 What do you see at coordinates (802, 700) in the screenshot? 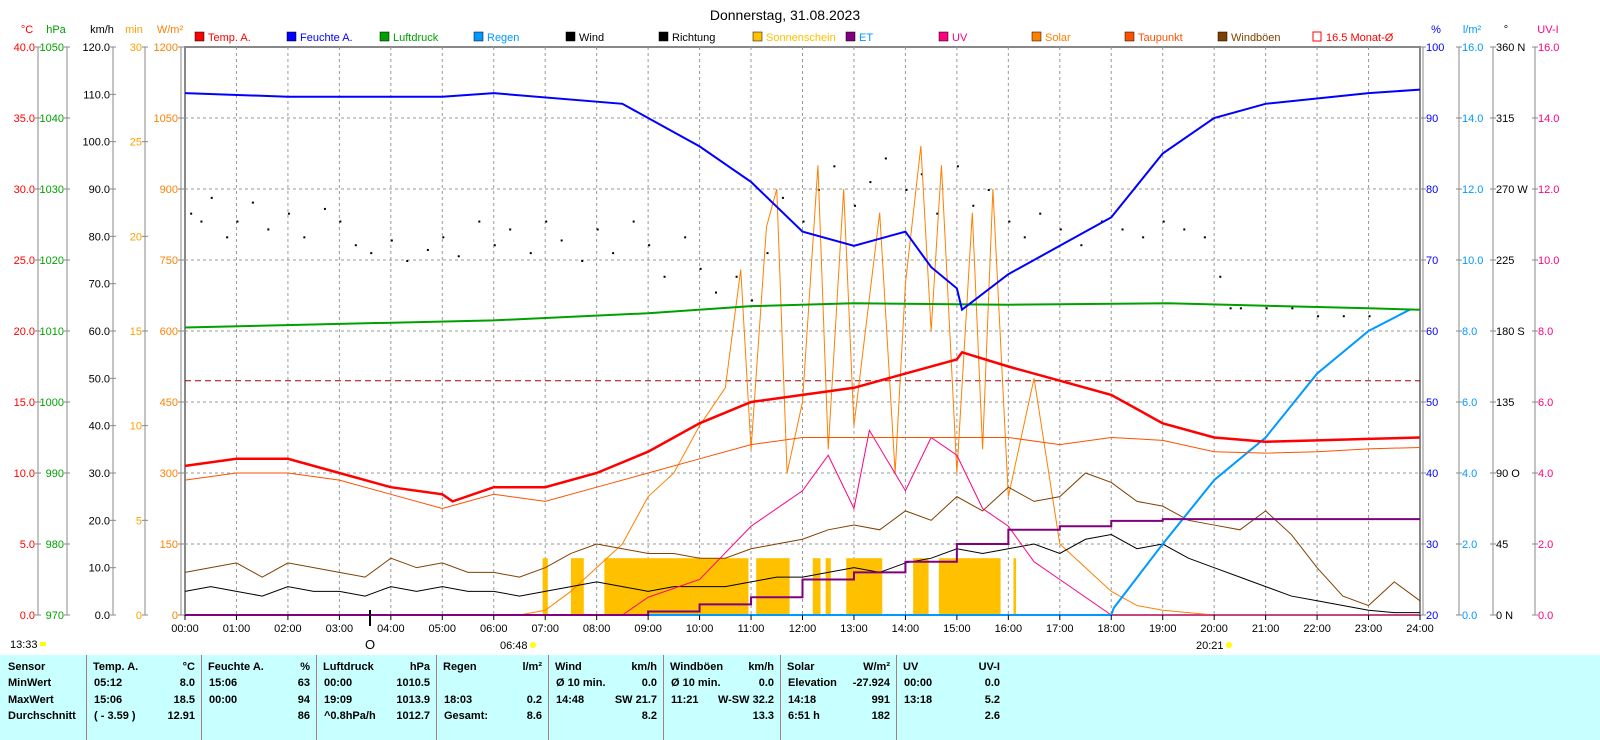
I see `table-cell: 14:18` at bounding box center [802, 700].